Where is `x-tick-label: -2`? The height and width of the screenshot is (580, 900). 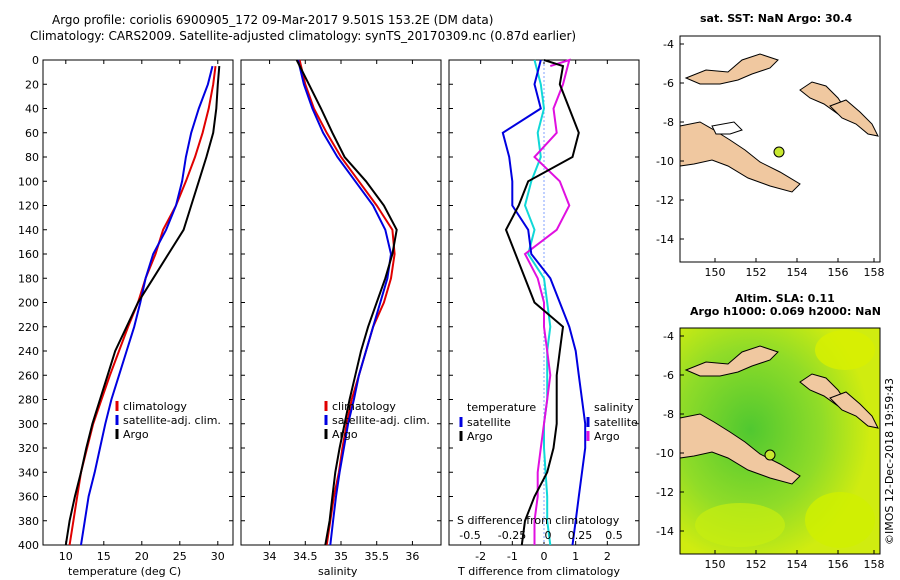
x-tick-label: -2 is located at coordinates (480, 556).